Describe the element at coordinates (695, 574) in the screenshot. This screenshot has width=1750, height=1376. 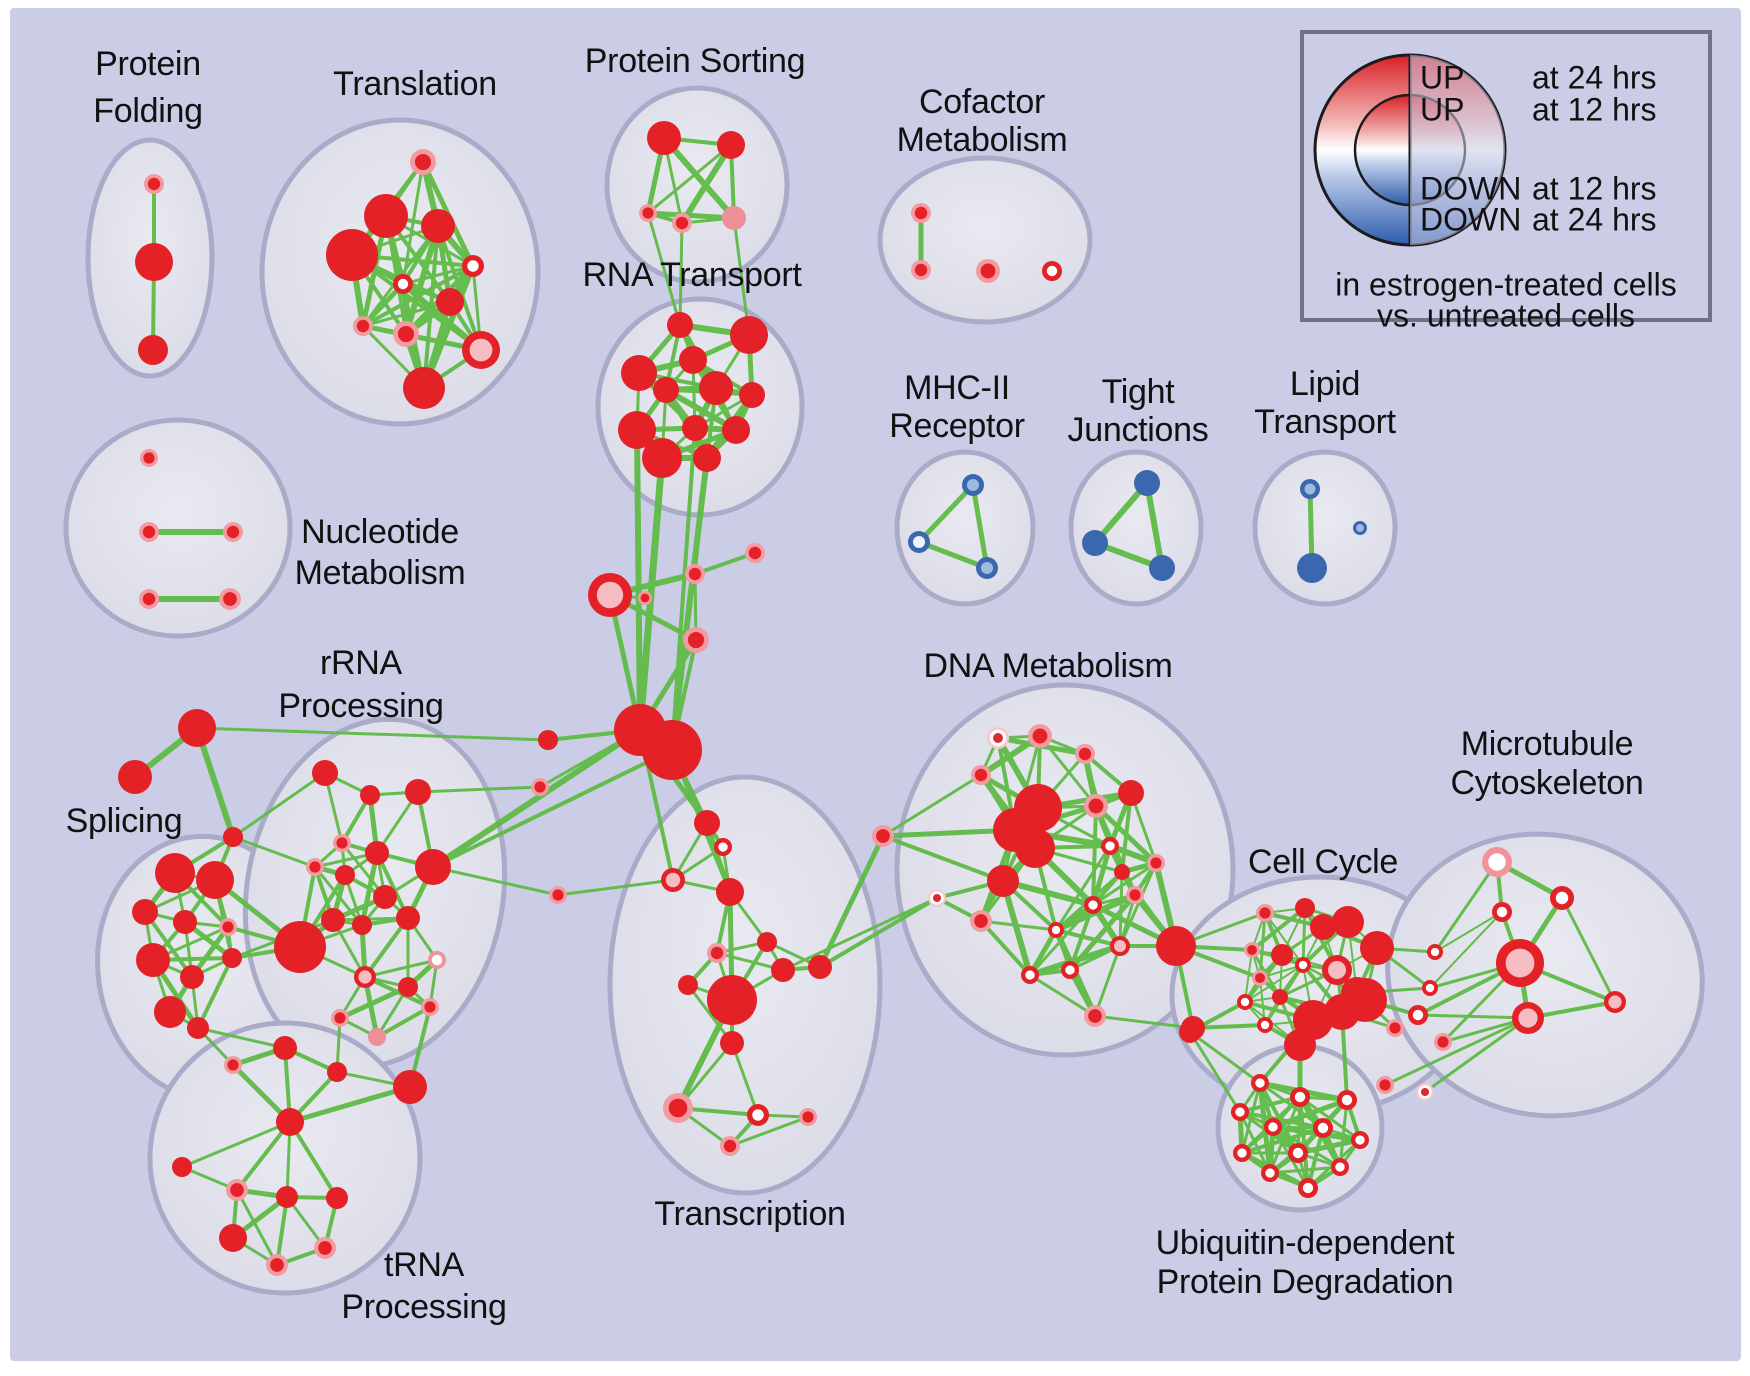
I see `gene-node-cn2` at that location.